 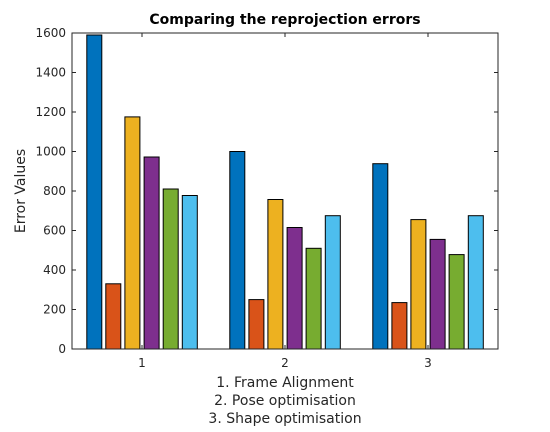 What do you see at coordinates (142, 363) in the screenshot?
I see `x-tick-label: 1` at bounding box center [142, 363].